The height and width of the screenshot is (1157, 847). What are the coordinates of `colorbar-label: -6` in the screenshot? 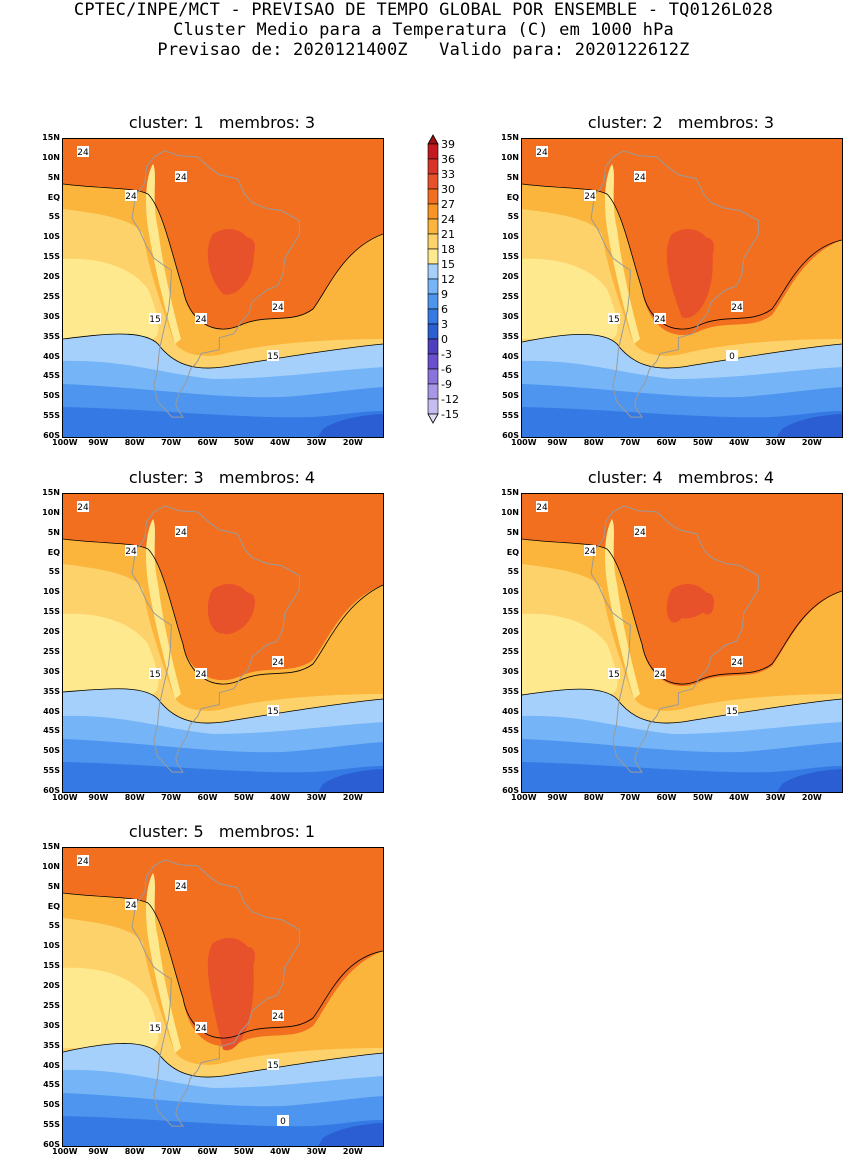 It's located at (446, 369).